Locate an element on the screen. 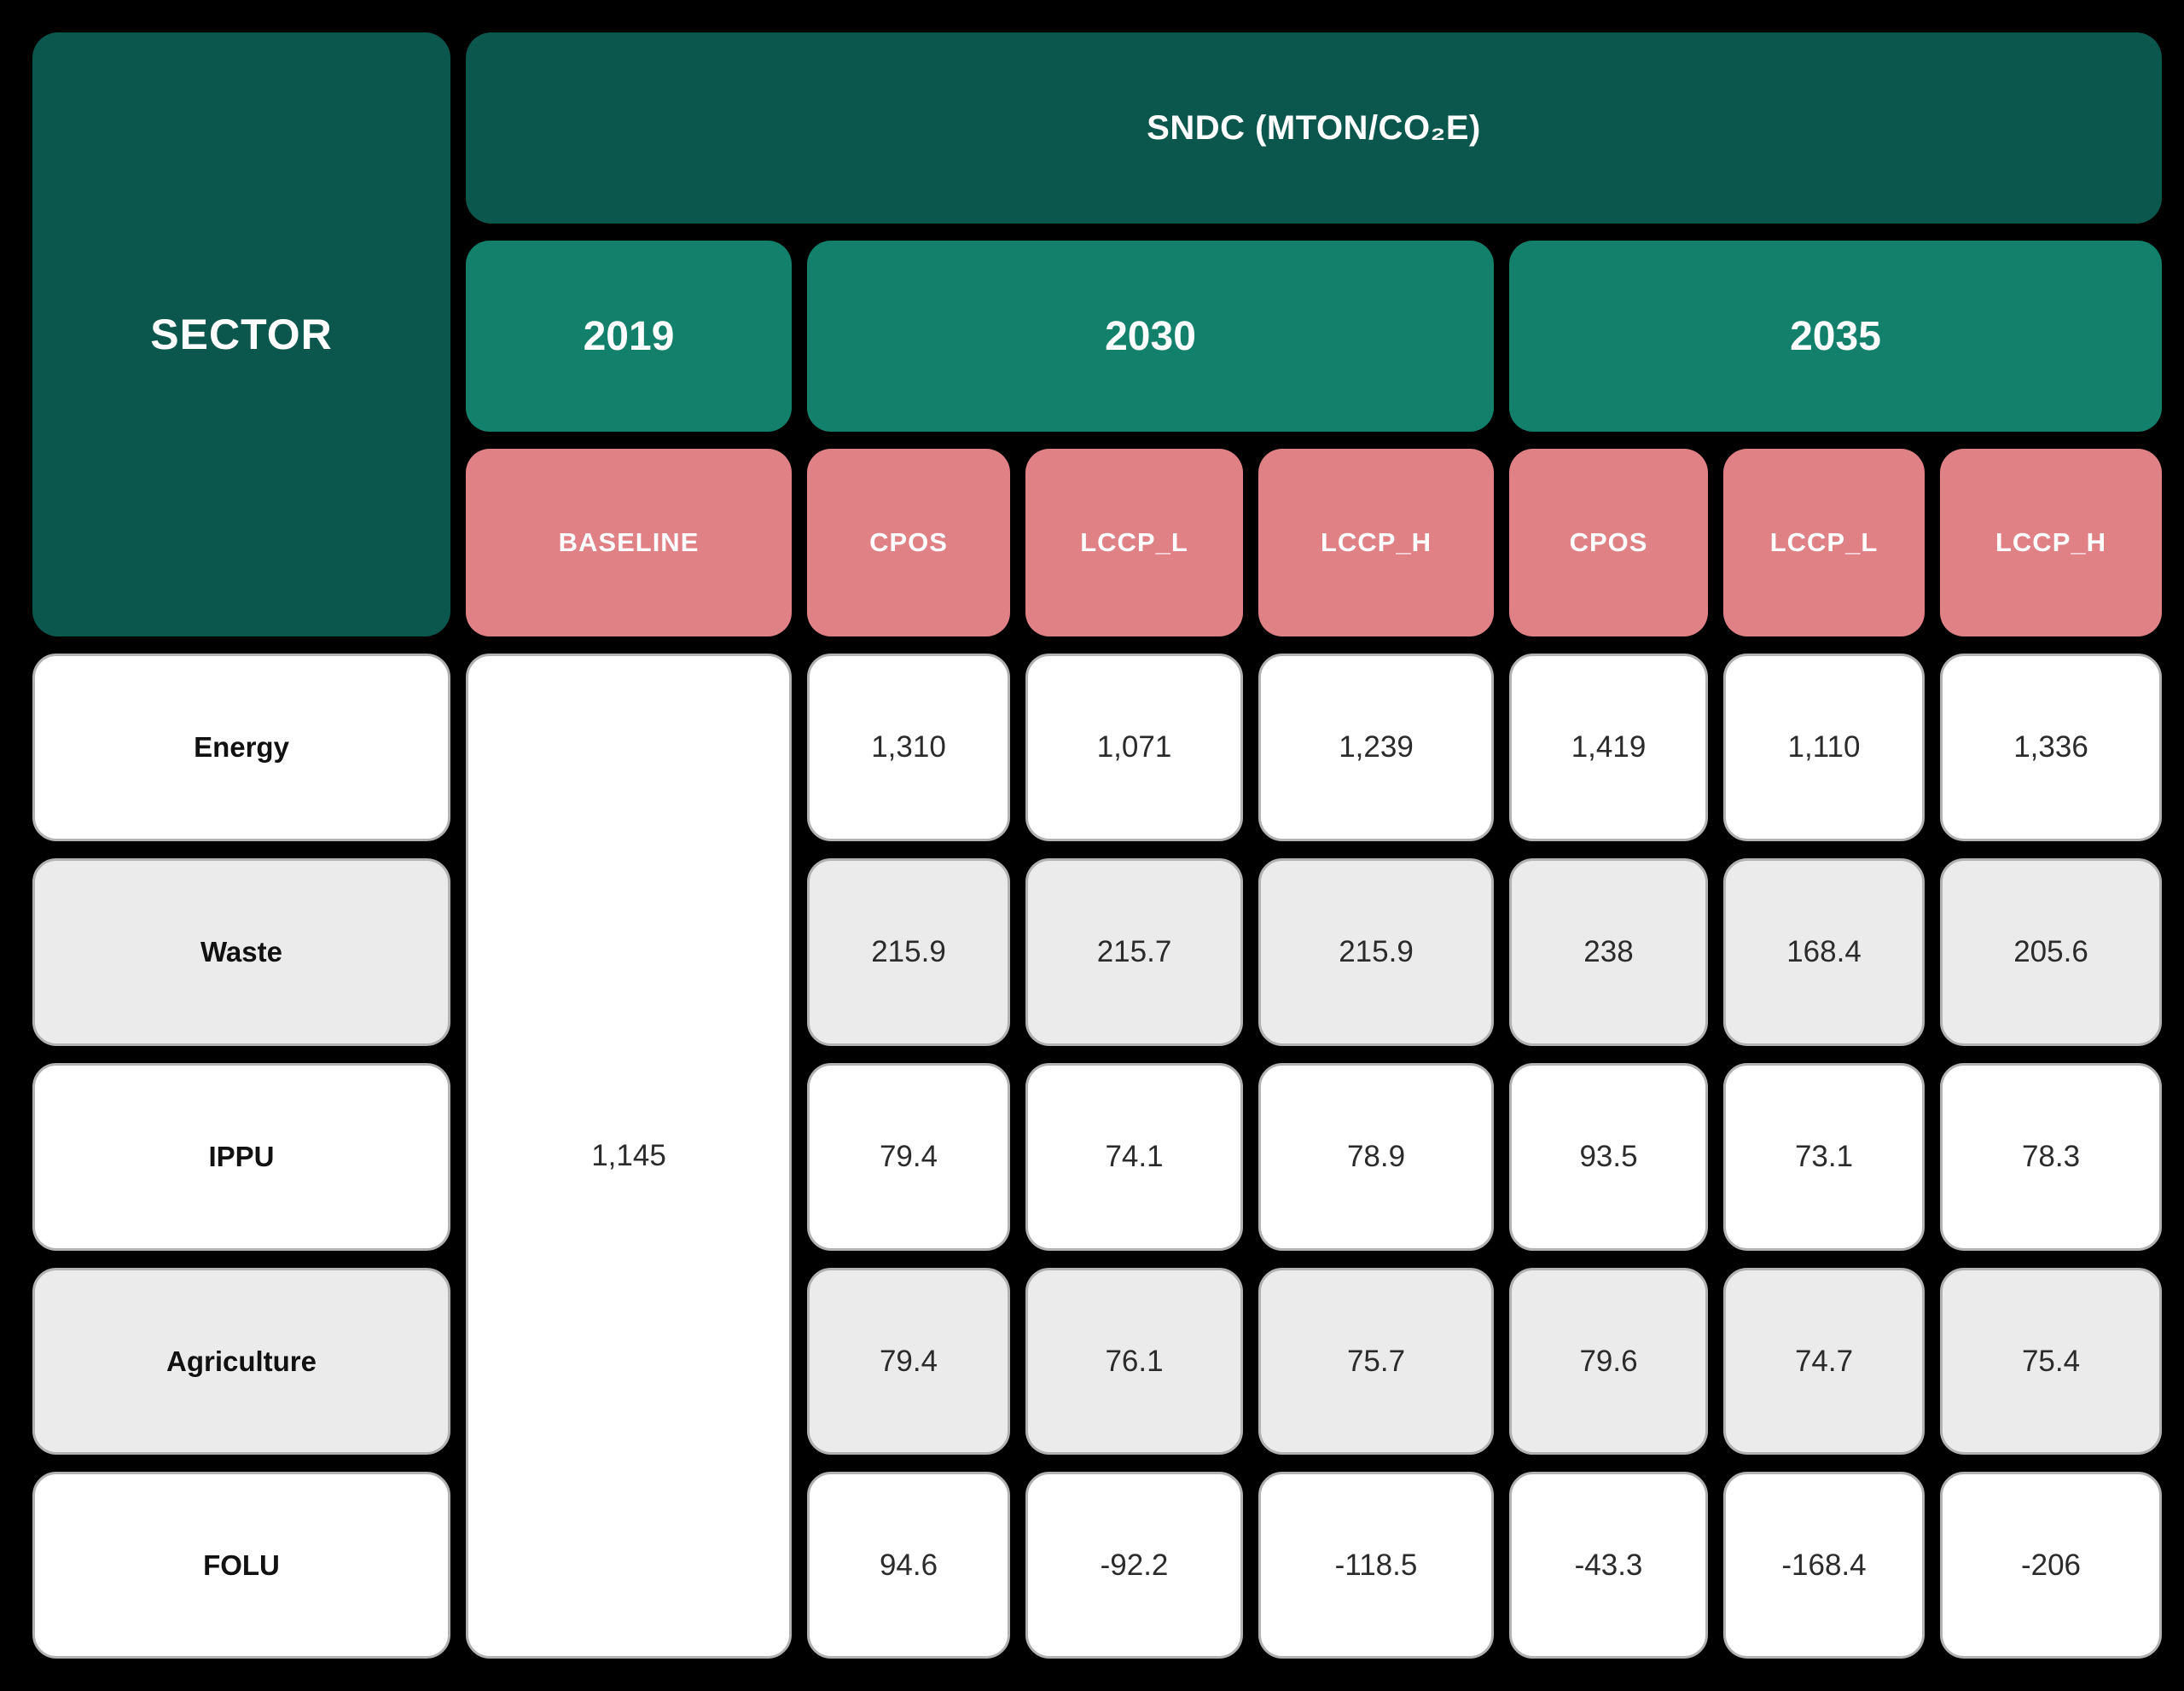 This screenshot has height=1691, width=2184. cell-folu-2035-lccp-h-value: -206 is located at coordinates (2051, 1565).